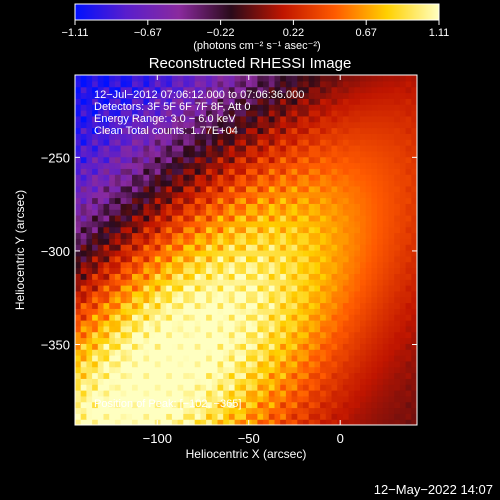 The height and width of the screenshot is (500, 500). I want to click on x-tick-label: −50, so click(249, 438).